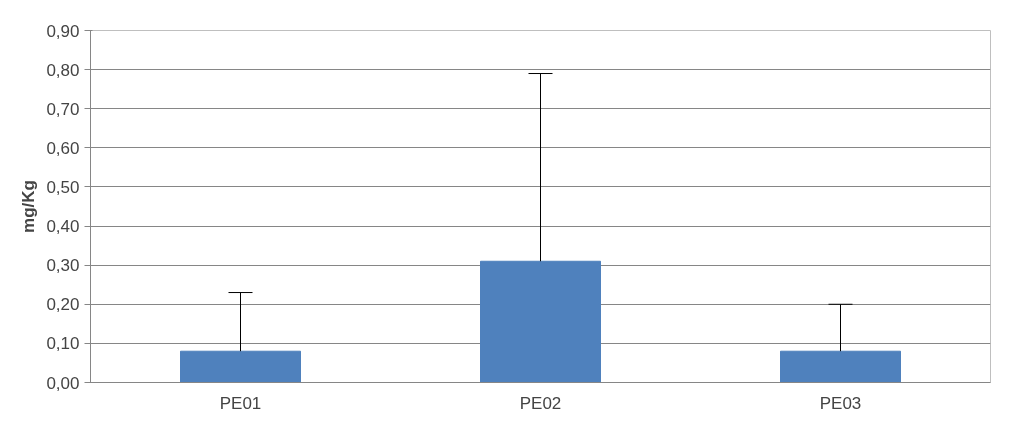  I want to click on y-tick-label: 0,30, so click(63, 266).